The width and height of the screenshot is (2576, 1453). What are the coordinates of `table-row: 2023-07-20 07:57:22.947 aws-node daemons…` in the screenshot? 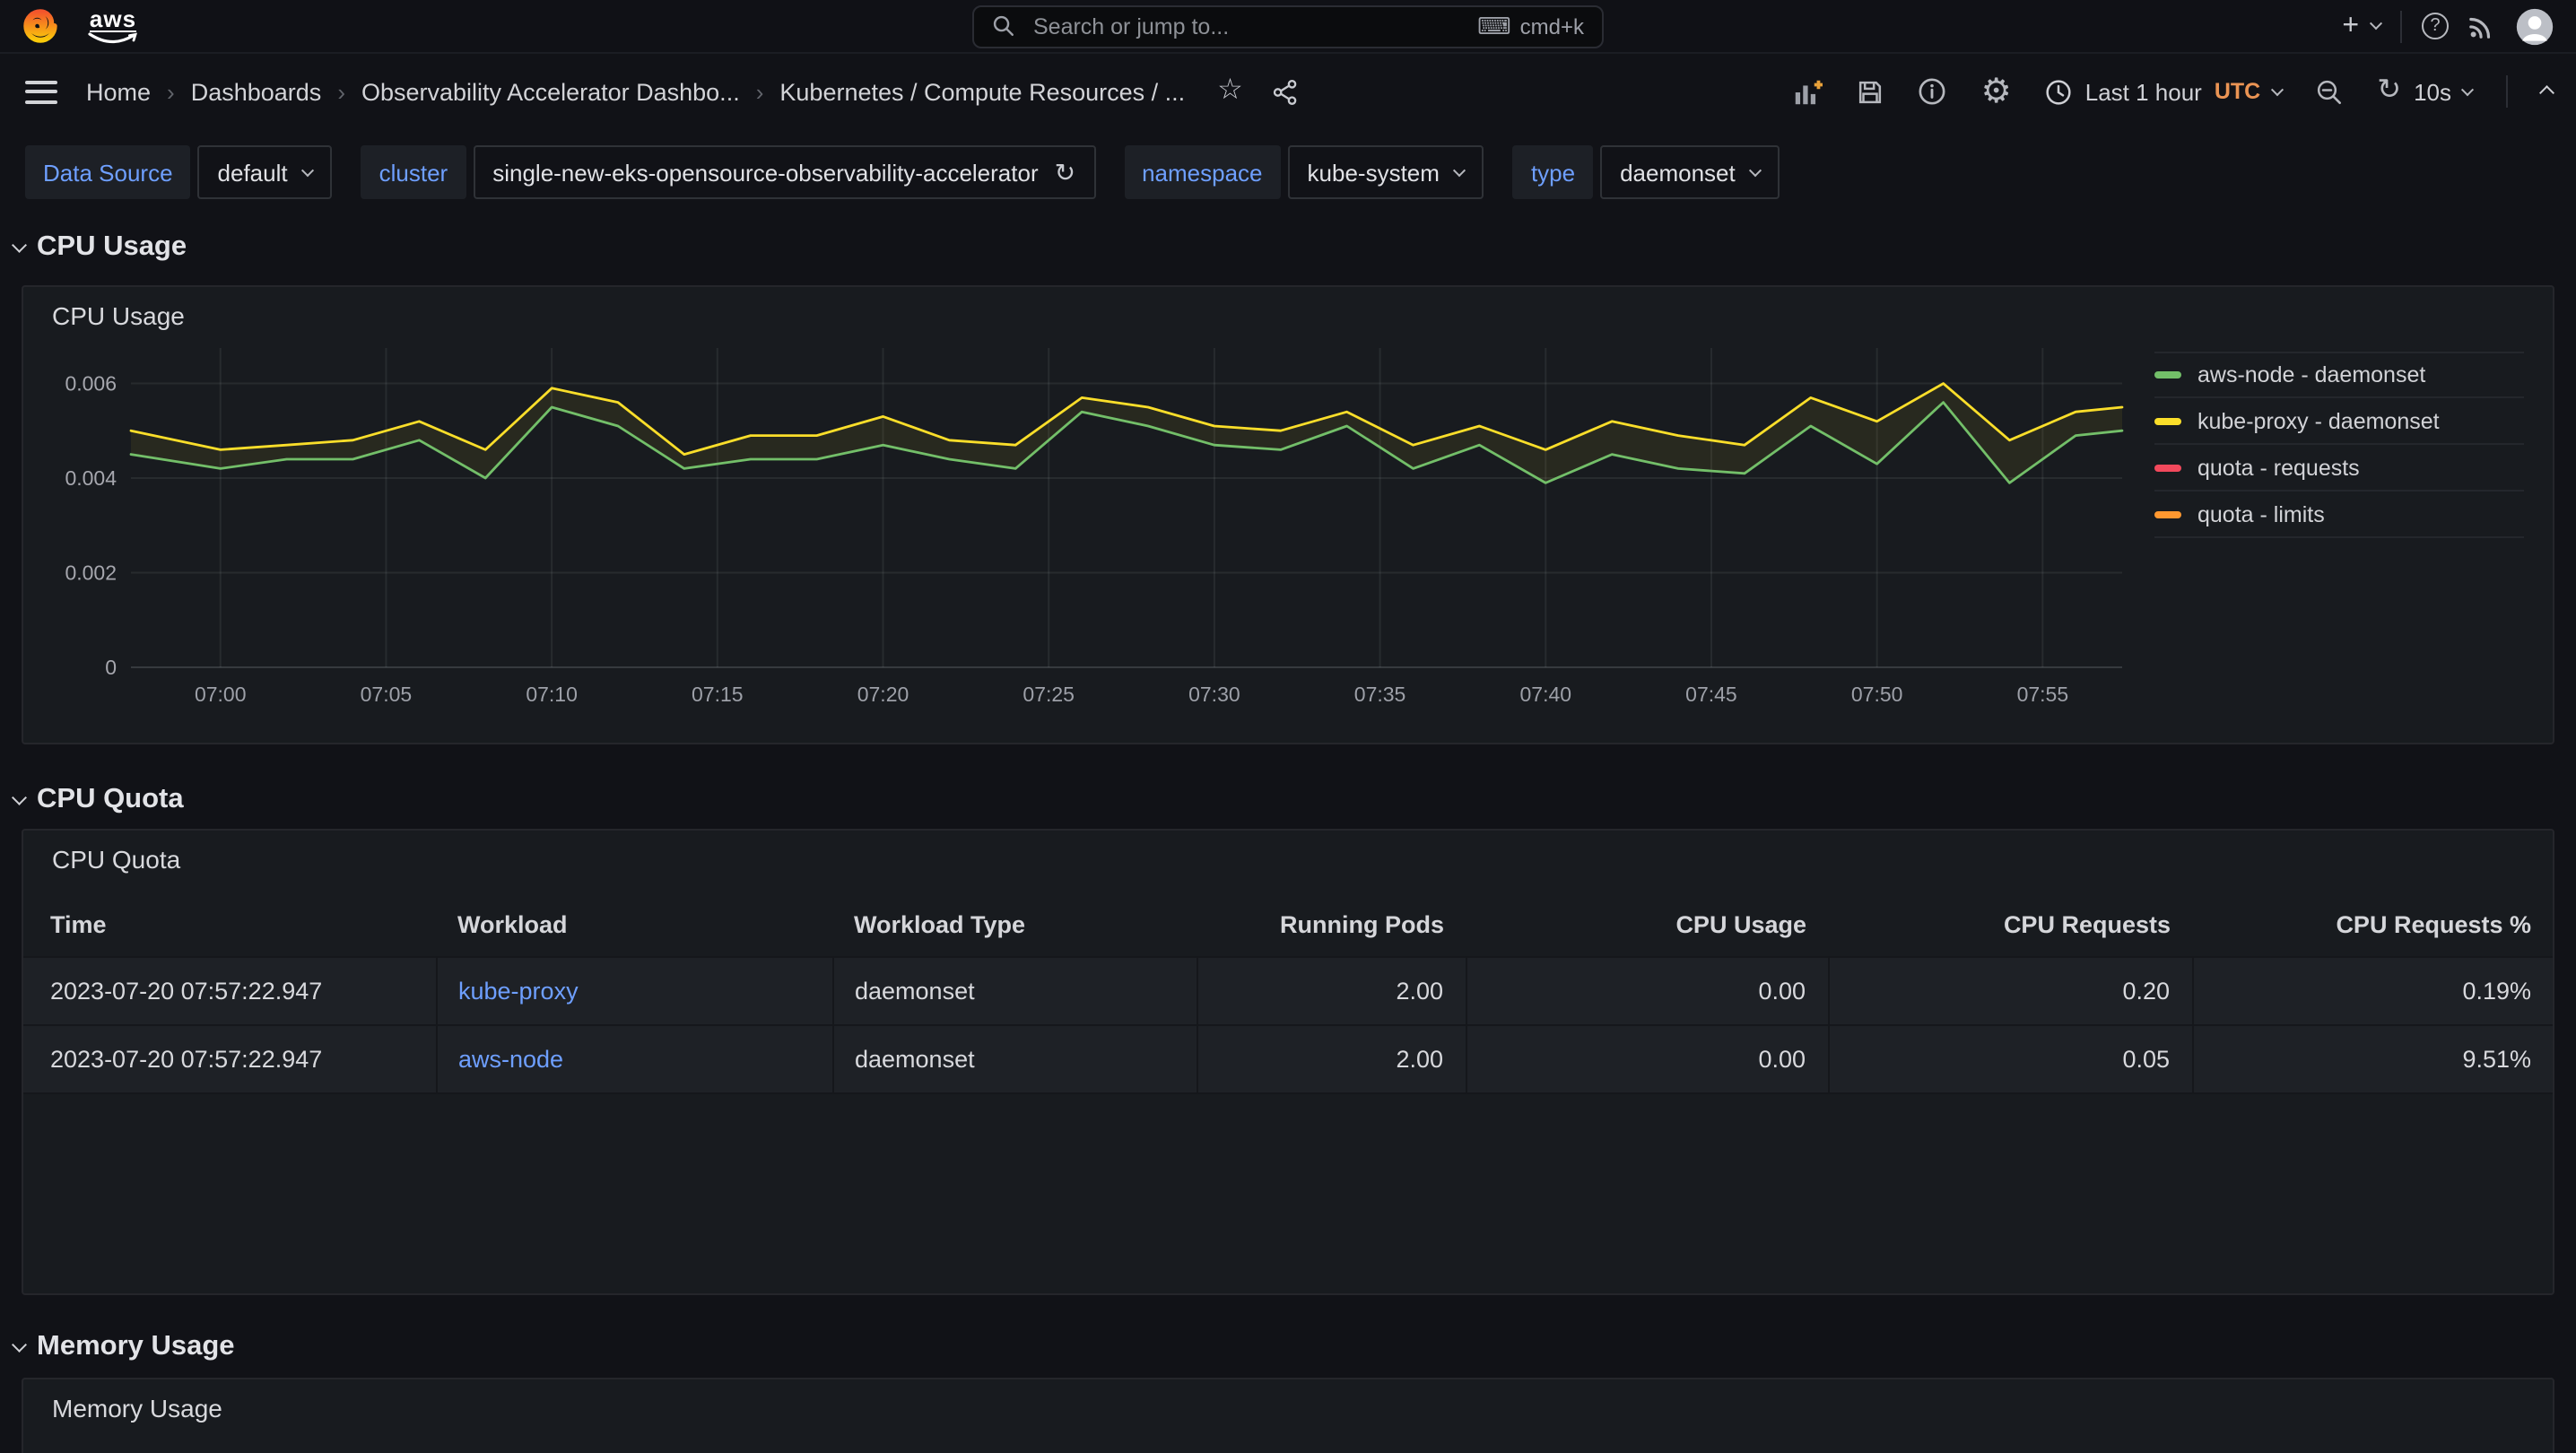 It's located at (1288, 1058).